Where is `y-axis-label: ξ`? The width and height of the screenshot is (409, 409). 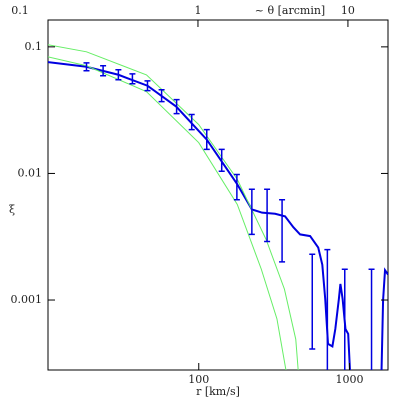 y-axis-label: ξ is located at coordinates (12, 209).